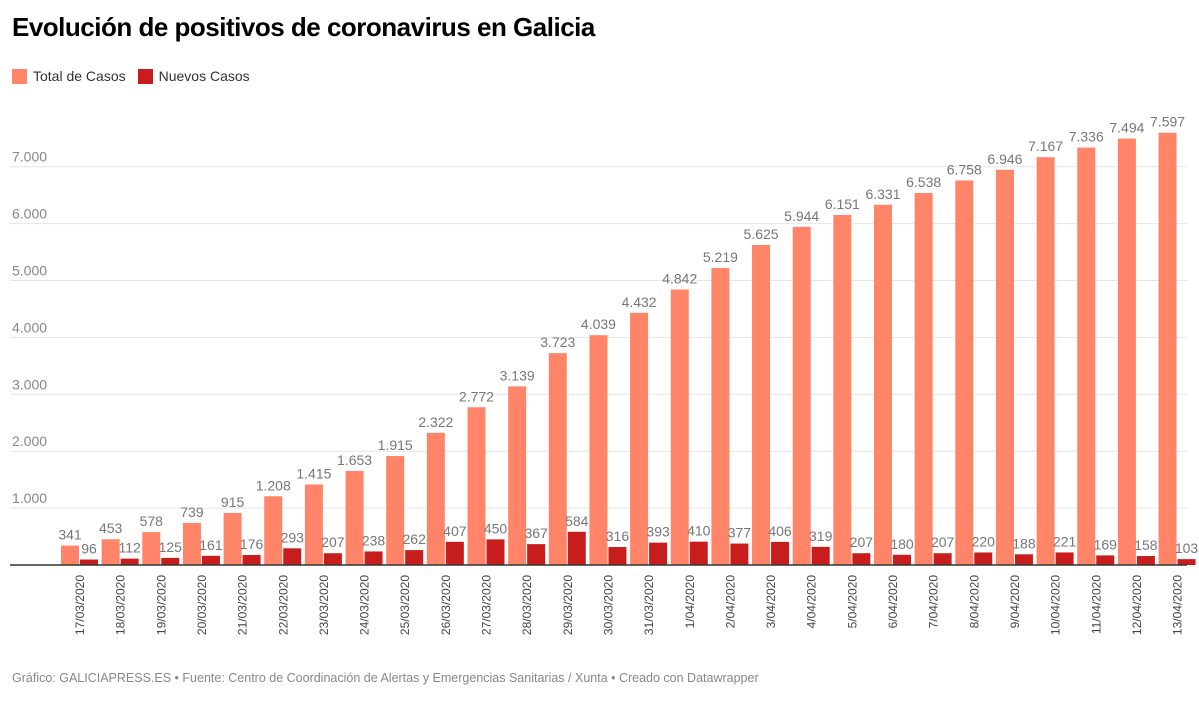 Image resolution: width=1199 pixels, height=709 pixels. What do you see at coordinates (252, 544) in the screenshot?
I see `data-label: 176` at bounding box center [252, 544].